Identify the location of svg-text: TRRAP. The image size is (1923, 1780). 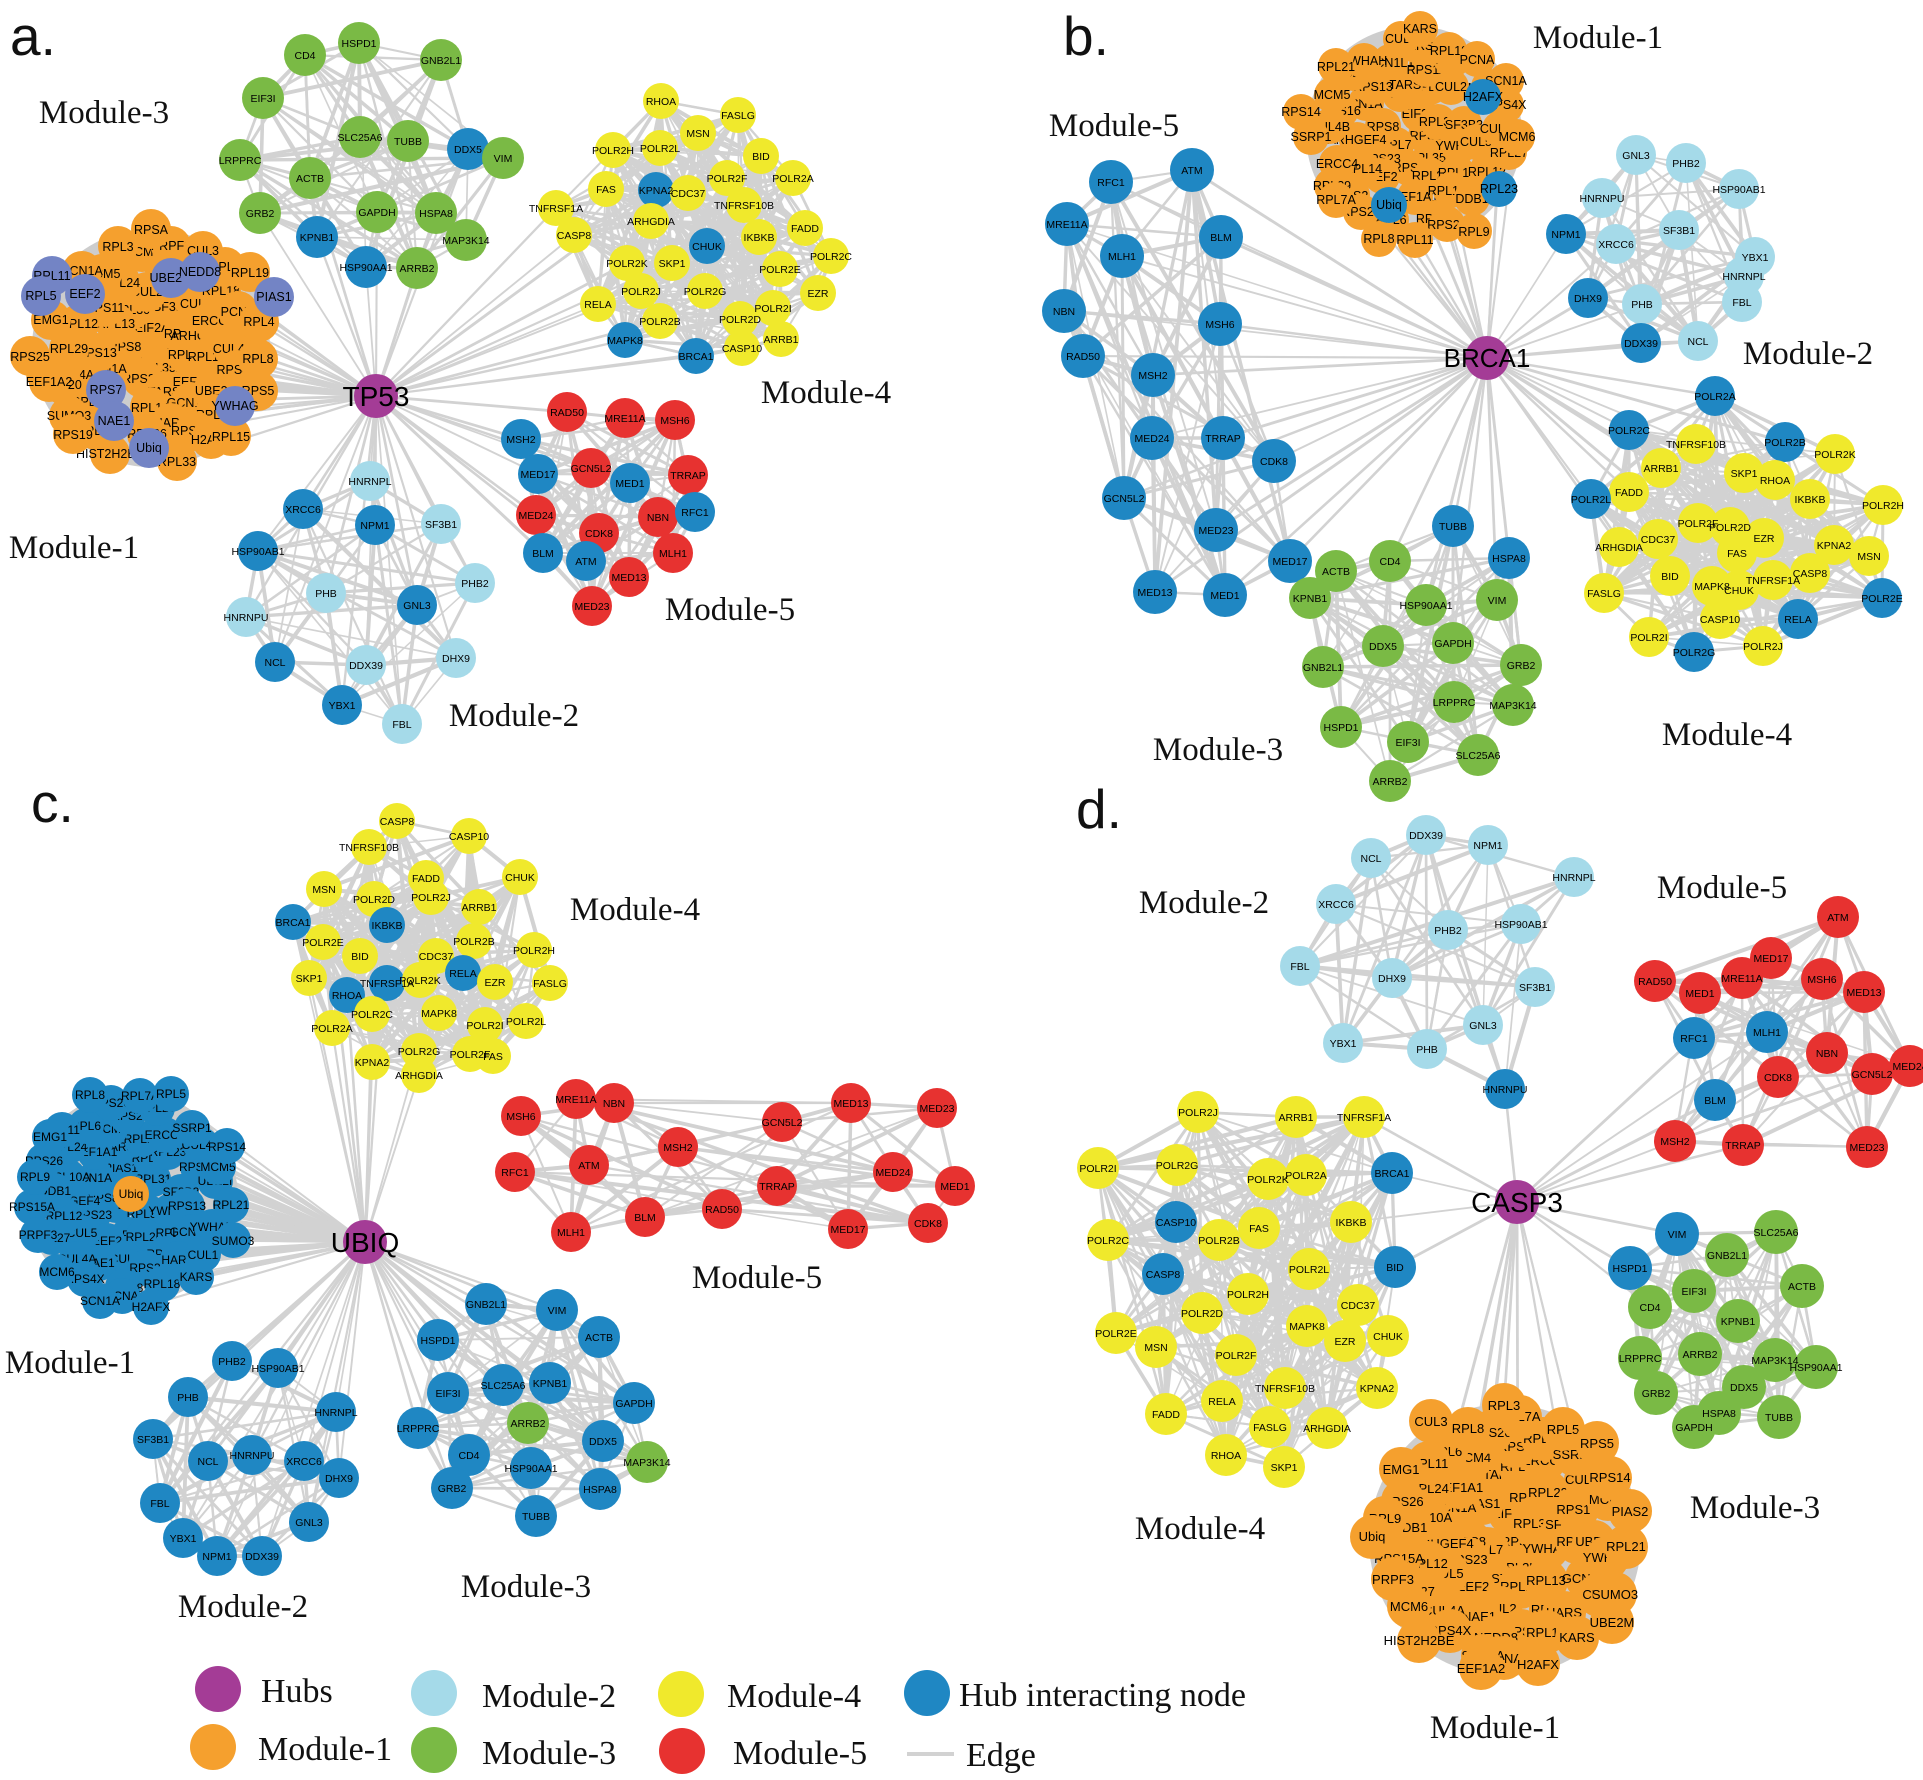
(1743, 1146).